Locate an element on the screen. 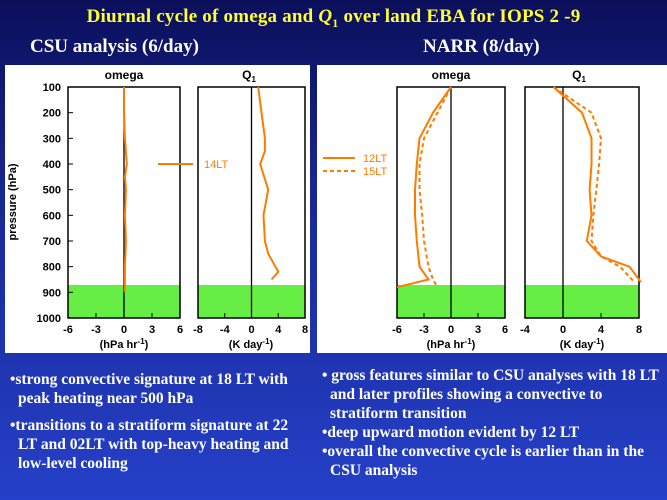  narr-omega-line-15lt is located at coordinates (435, 187).